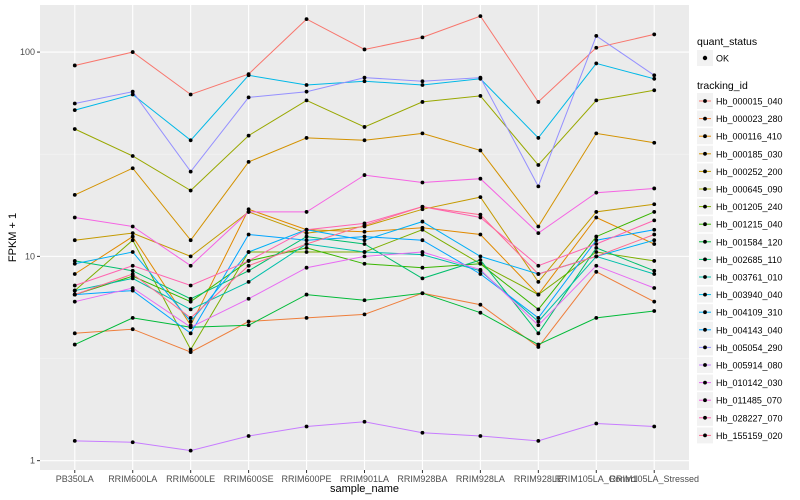 This screenshot has width=800, height=500. What do you see at coordinates (749, 348) in the screenshot?
I see `legend-label: Hb_005054_290` at bounding box center [749, 348].